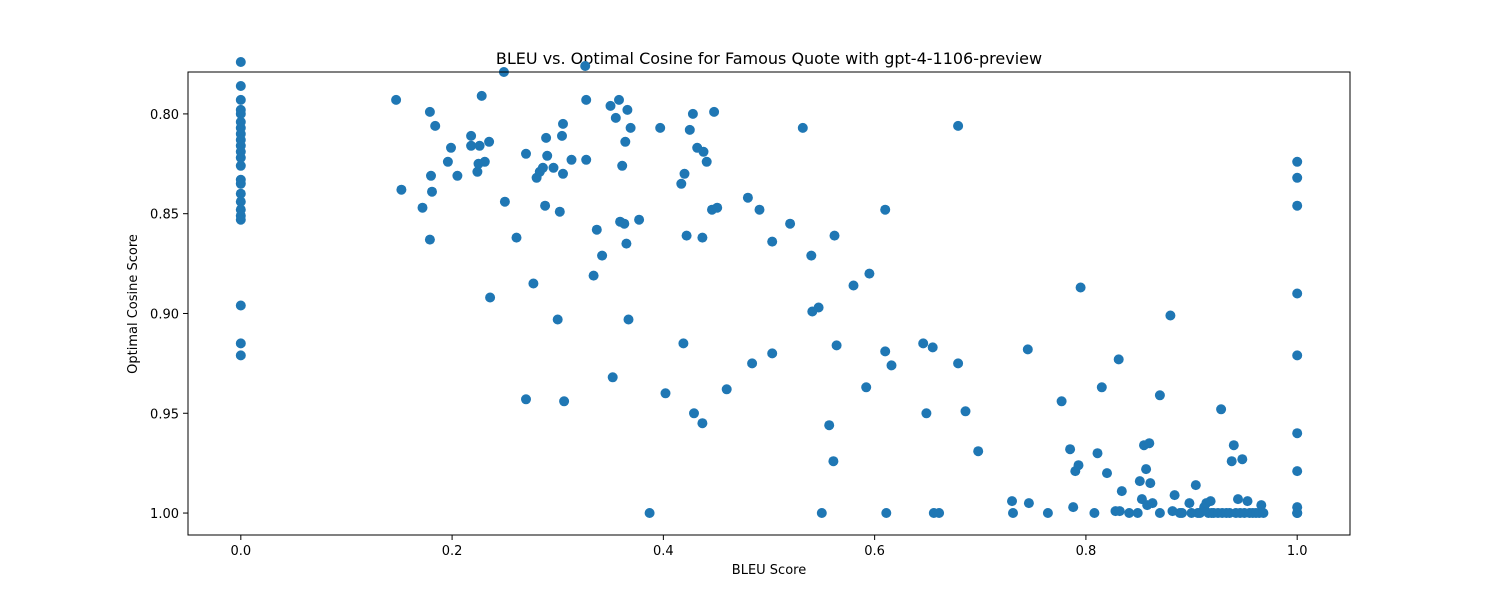  What do you see at coordinates (769, 547) in the screenshot?
I see `x-axis-ticks: 0.0 0.2 0.4 0.6 0.8 1.0` at bounding box center [769, 547].